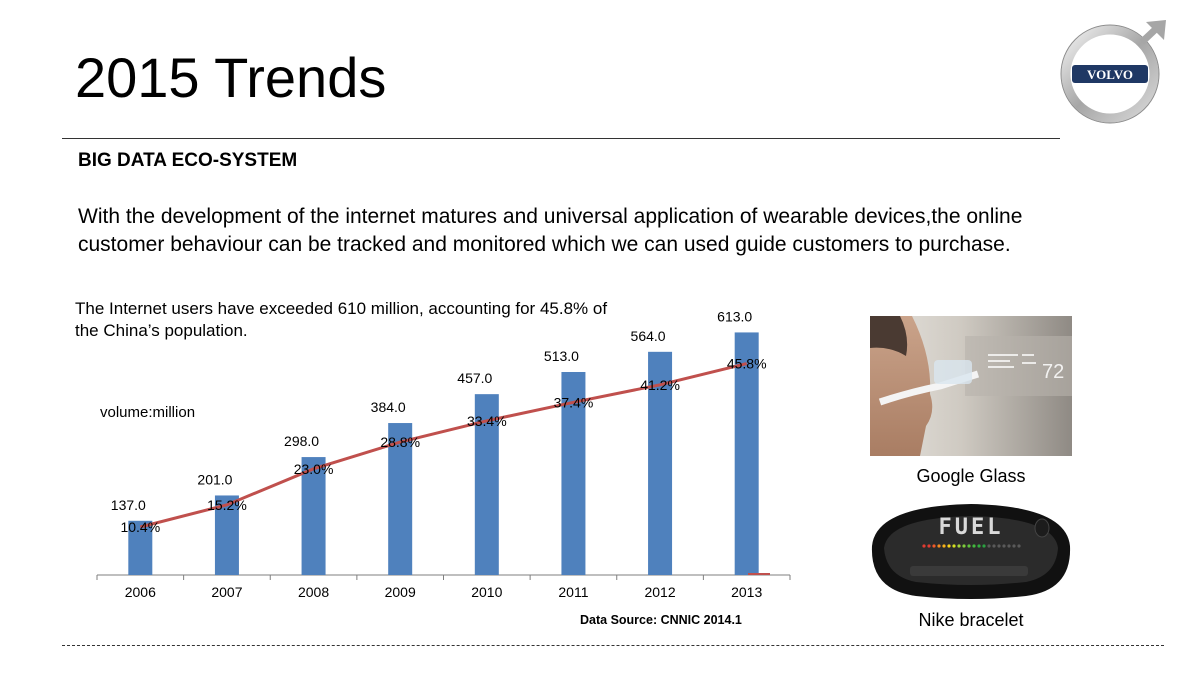  Describe the element at coordinates (227, 505) in the screenshot. I see `line-label-2007: 15.2%` at that location.